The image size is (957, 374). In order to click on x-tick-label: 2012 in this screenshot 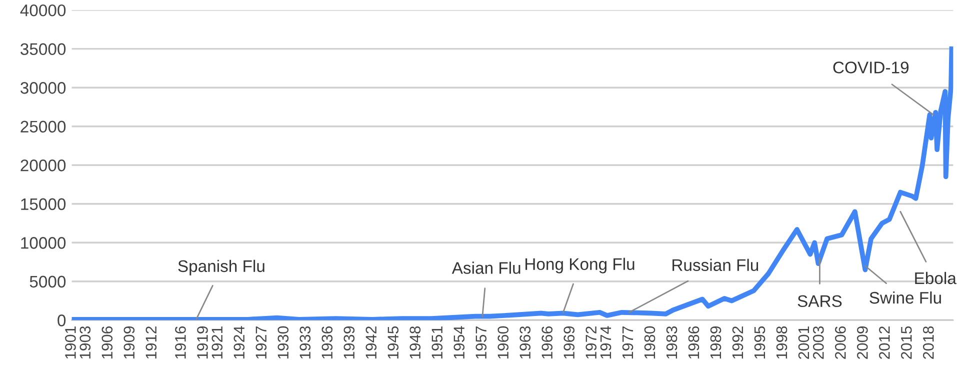, I will do `click(884, 342)`.